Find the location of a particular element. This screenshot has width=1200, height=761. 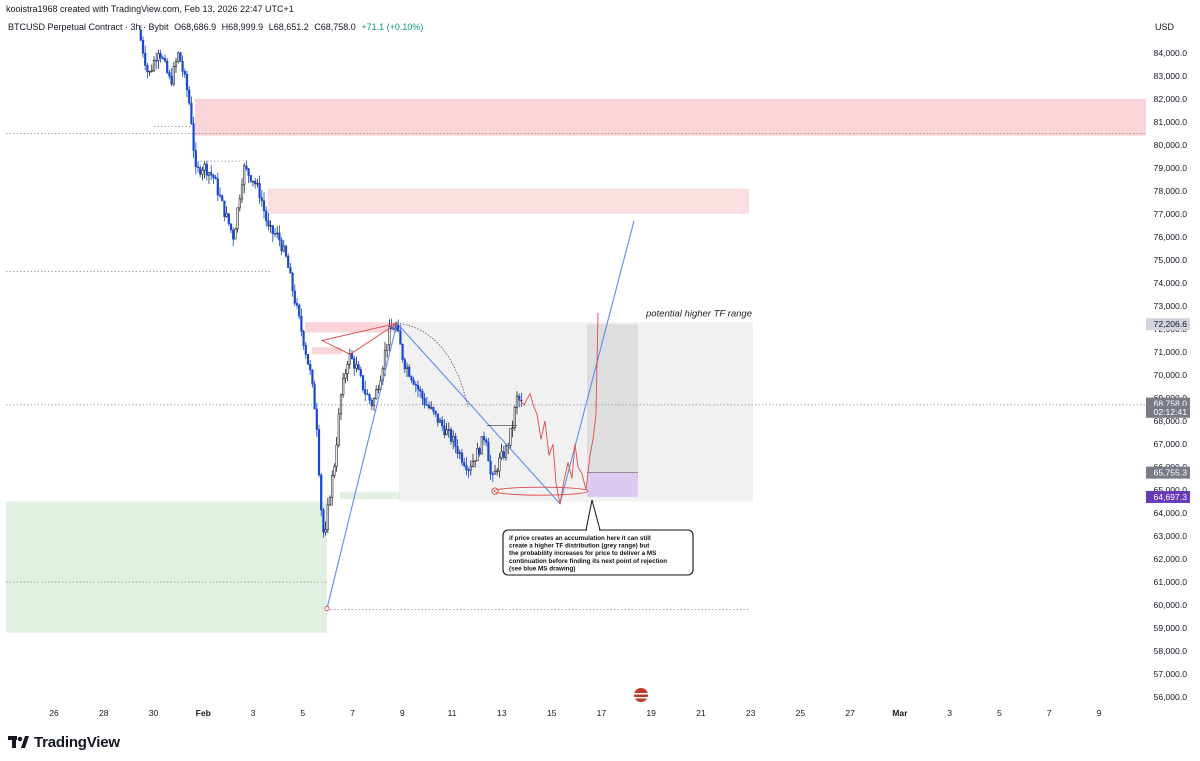

small-demand-zone is located at coordinates (370, 496).